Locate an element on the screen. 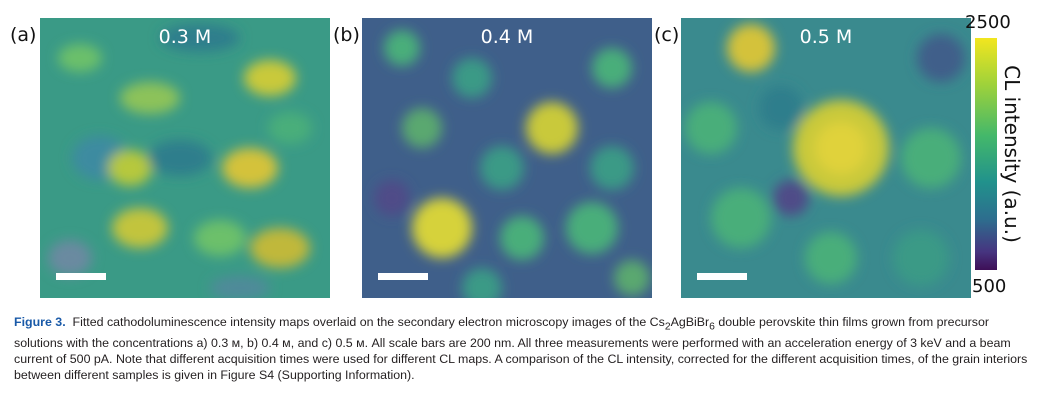 The image size is (1047, 417). scale-bar-c is located at coordinates (722, 276).